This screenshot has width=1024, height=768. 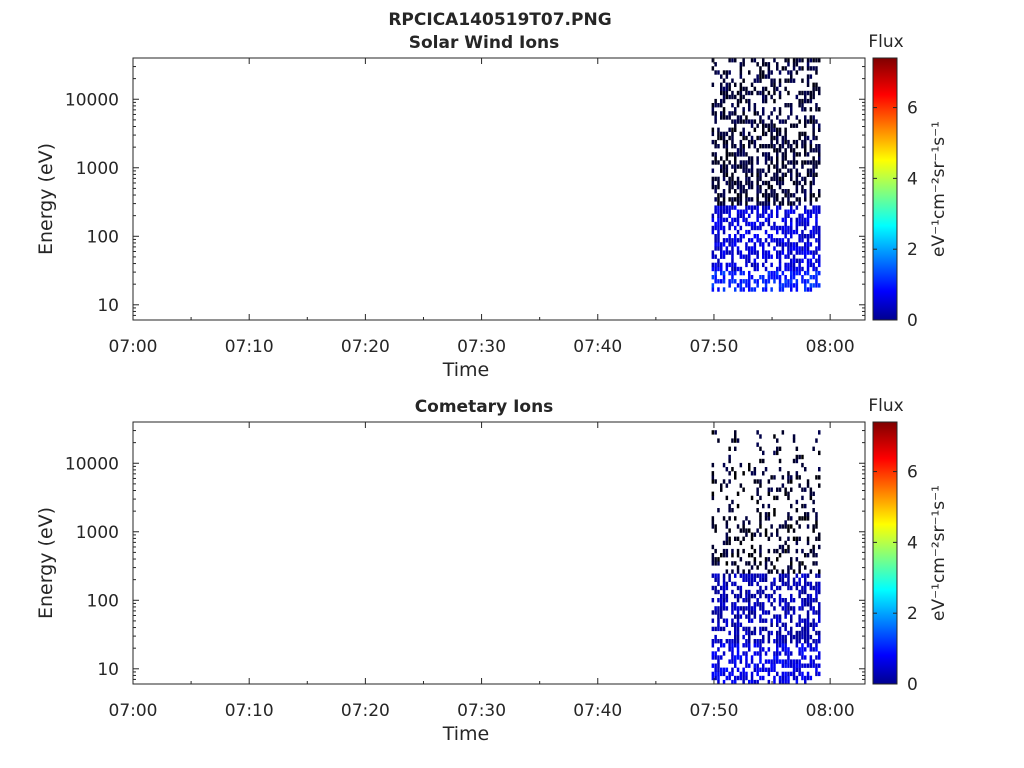 What do you see at coordinates (108, 670) in the screenshot?
I see `y-tick-label: 10` at bounding box center [108, 670].